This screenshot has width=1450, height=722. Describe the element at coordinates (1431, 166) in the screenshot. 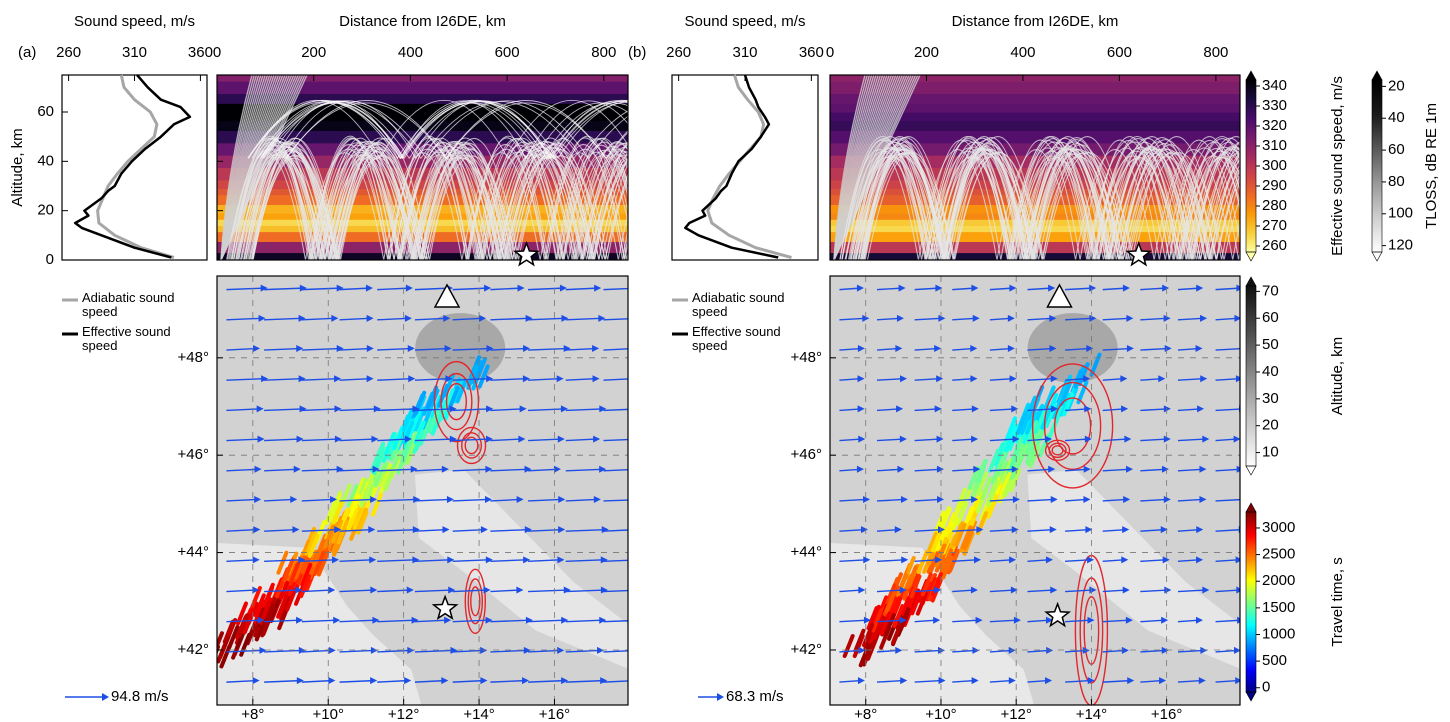

I see `colorbar-label: TLOSS, dB RE 1m` at that location.